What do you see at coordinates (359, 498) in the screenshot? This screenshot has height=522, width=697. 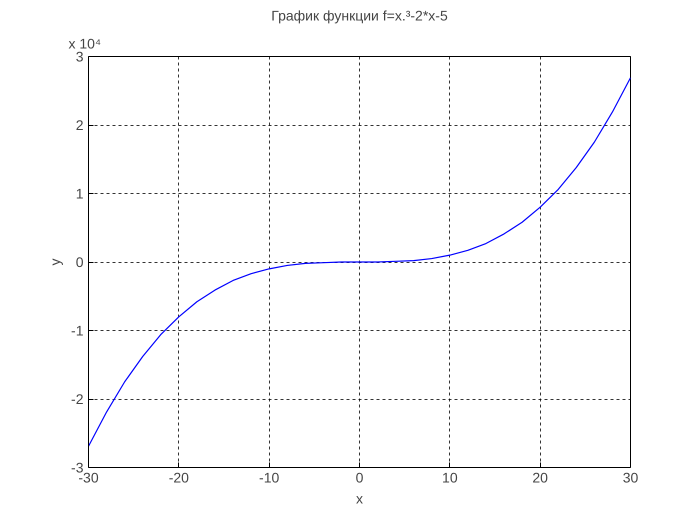 I see `x-axis-title: x` at bounding box center [359, 498].